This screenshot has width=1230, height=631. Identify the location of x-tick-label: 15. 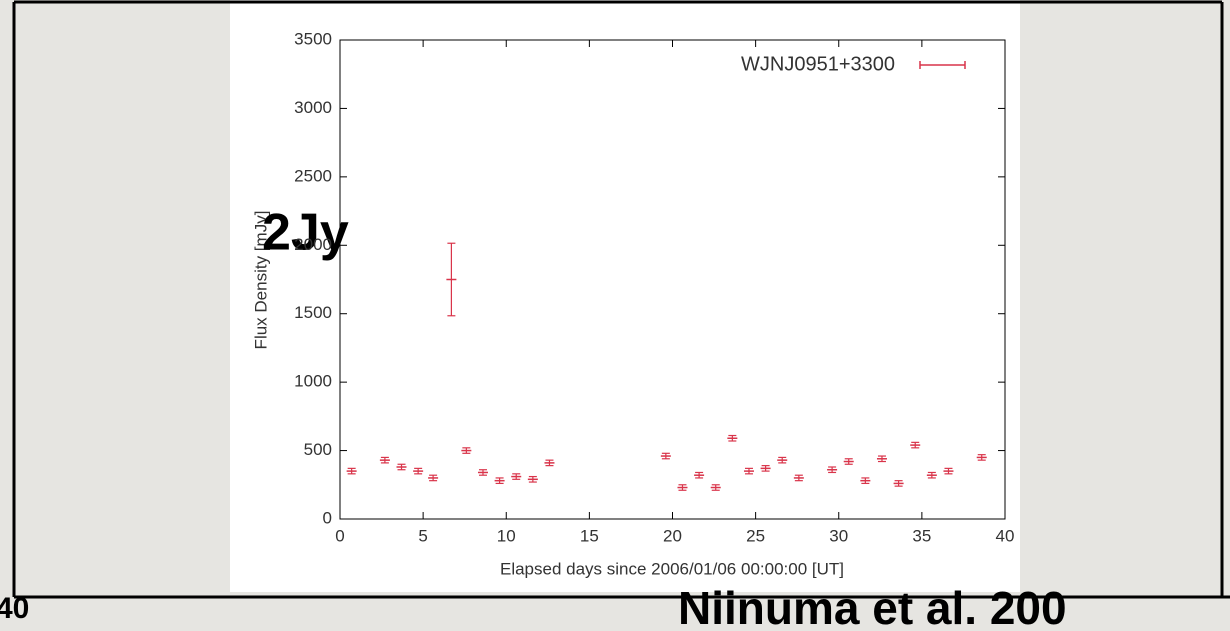
(589, 535).